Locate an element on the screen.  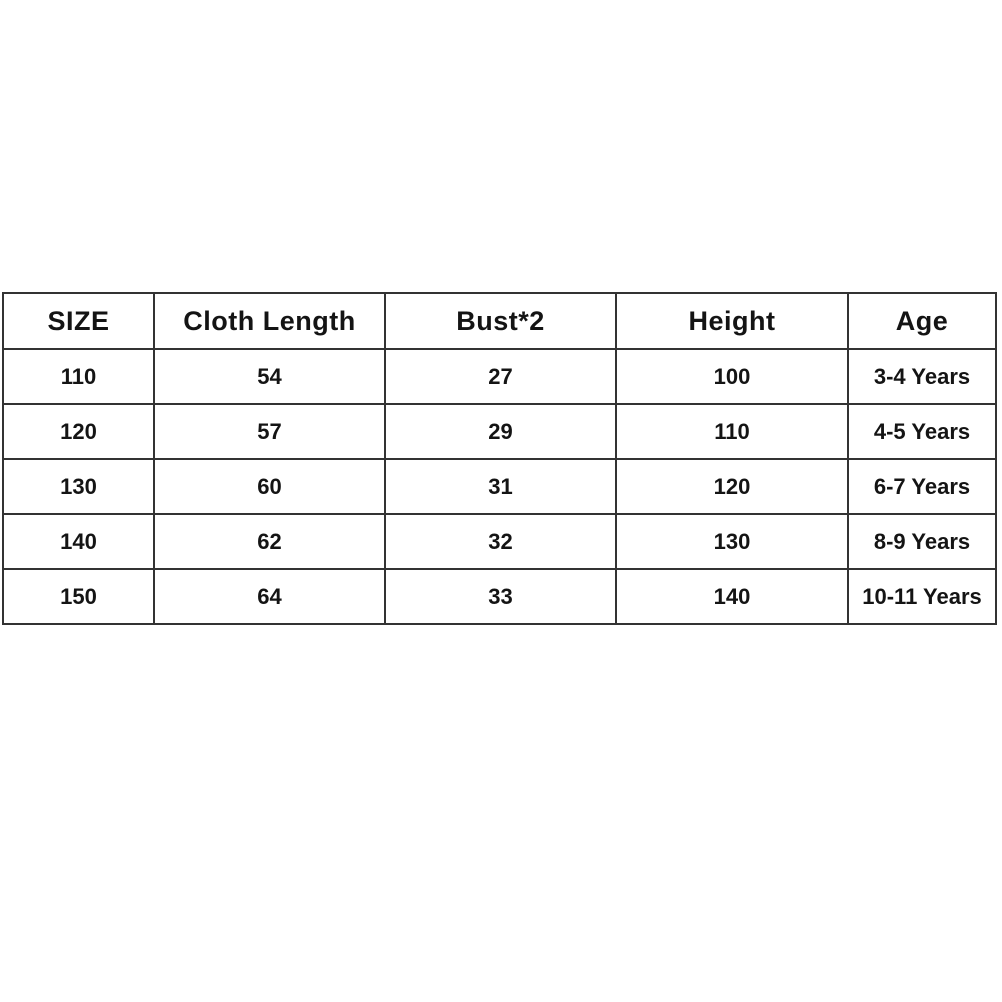
col-header-size: SIZE is located at coordinates (78, 321).